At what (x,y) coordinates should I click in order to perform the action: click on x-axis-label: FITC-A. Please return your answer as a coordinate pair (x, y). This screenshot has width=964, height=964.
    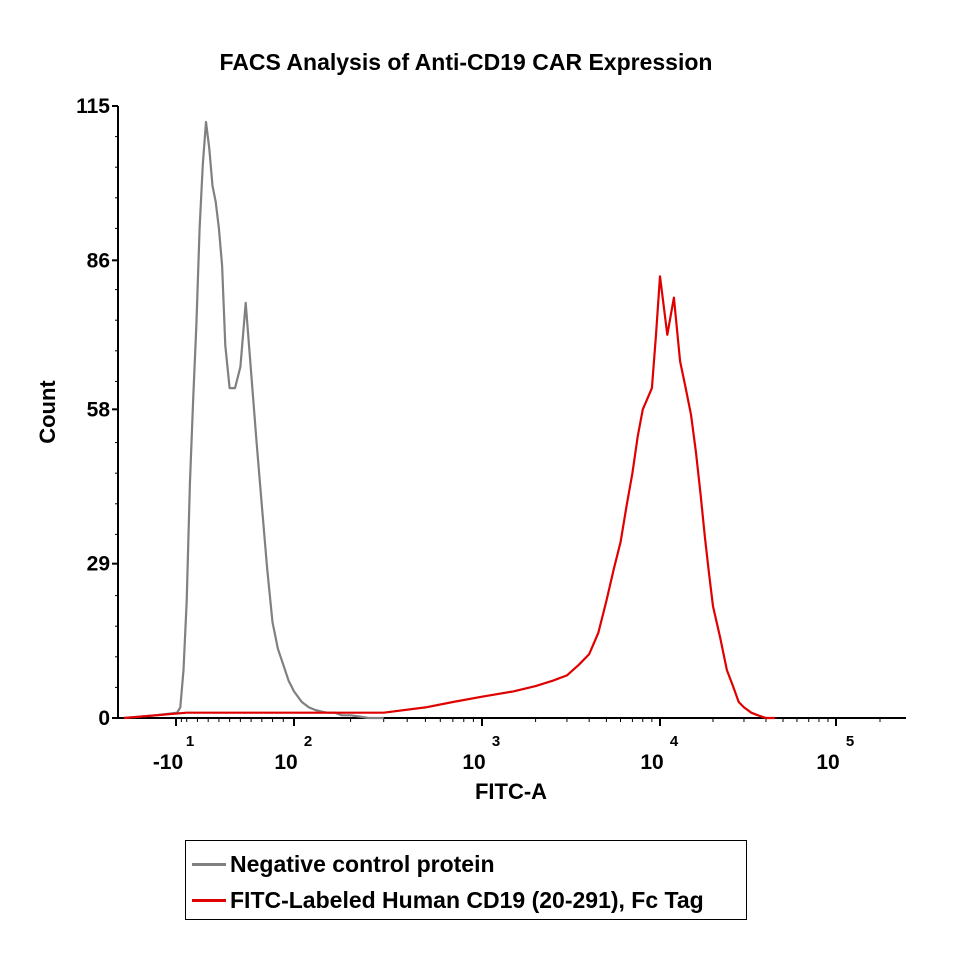
    Looking at the image, I should click on (511, 791).